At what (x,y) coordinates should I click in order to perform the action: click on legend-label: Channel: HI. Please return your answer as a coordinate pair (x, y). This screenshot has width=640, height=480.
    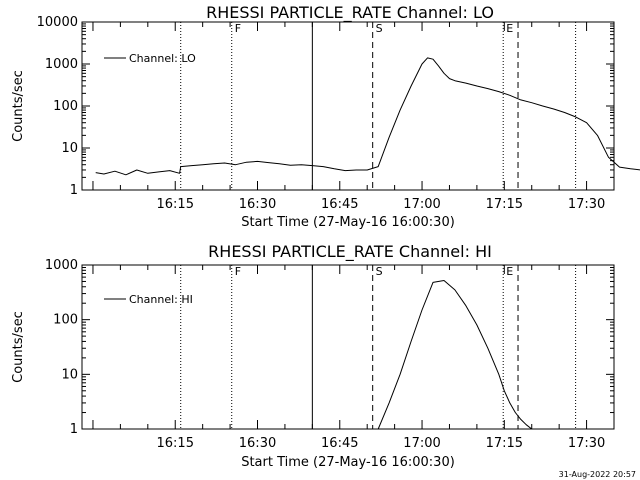
    Looking at the image, I should click on (161, 299).